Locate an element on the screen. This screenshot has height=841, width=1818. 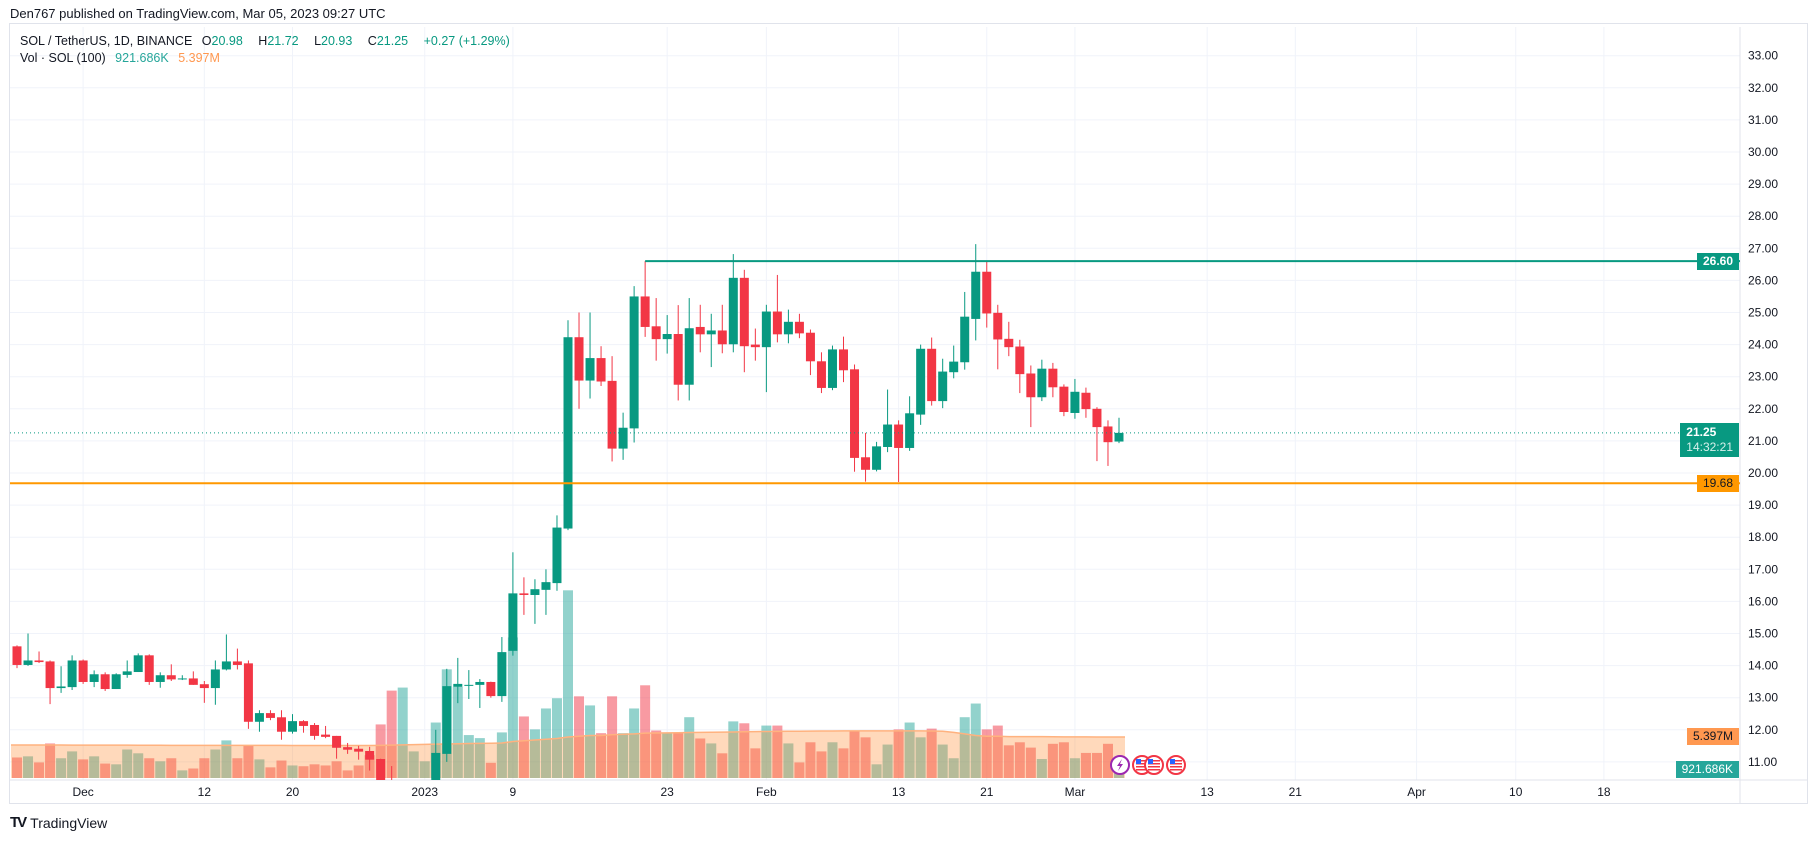
legend-symbol: SOL / TetherUS, 1D, BINANCE is located at coordinates (106, 41).